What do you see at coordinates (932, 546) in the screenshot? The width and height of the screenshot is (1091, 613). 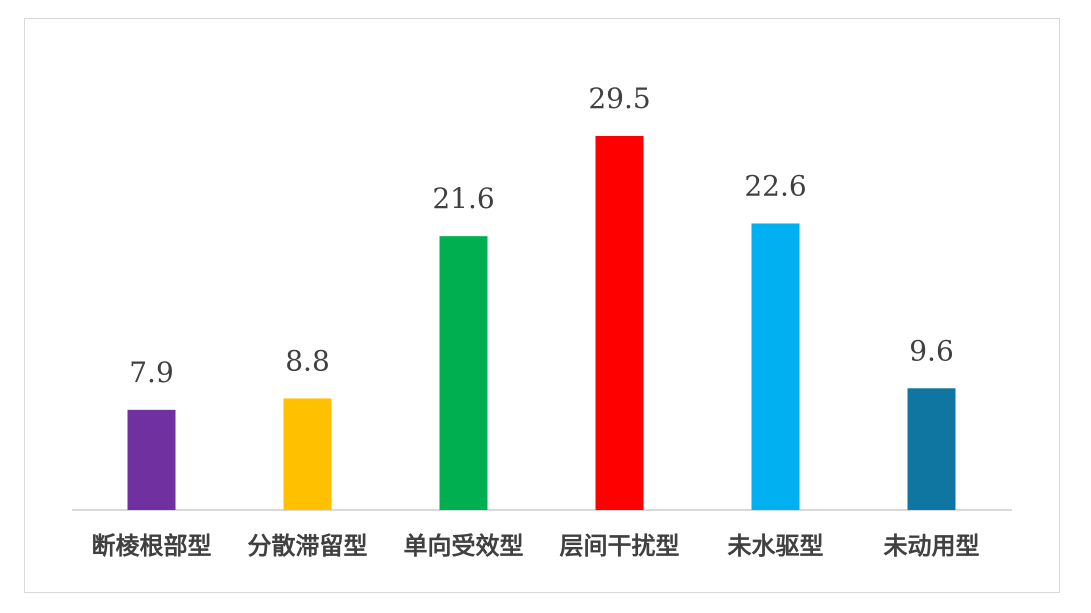 I see `category-label-6: 未动用型` at bounding box center [932, 546].